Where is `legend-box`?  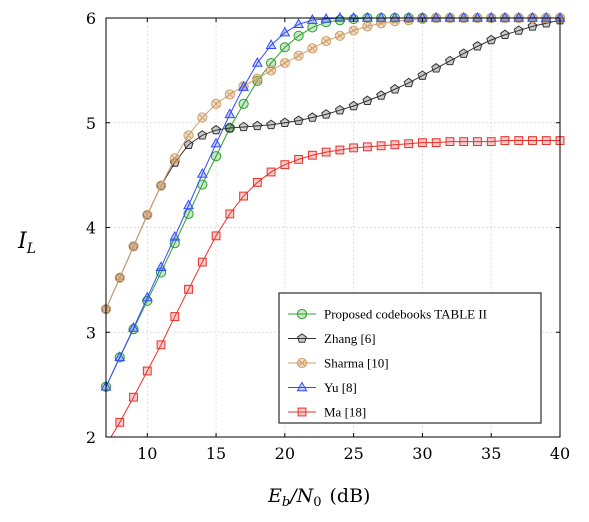 legend-box is located at coordinates (410, 358).